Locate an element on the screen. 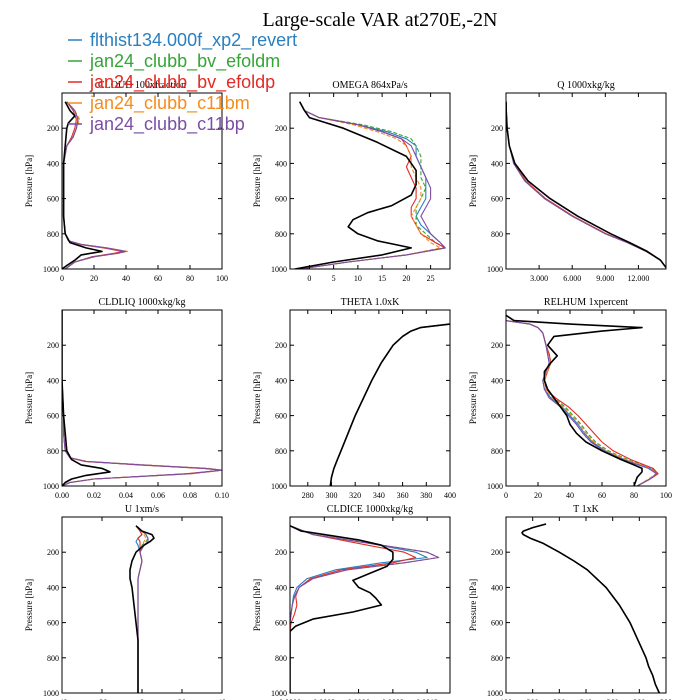 The width and height of the screenshot is (700, 700). x-tick-label: 340 is located at coordinates (379, 495).